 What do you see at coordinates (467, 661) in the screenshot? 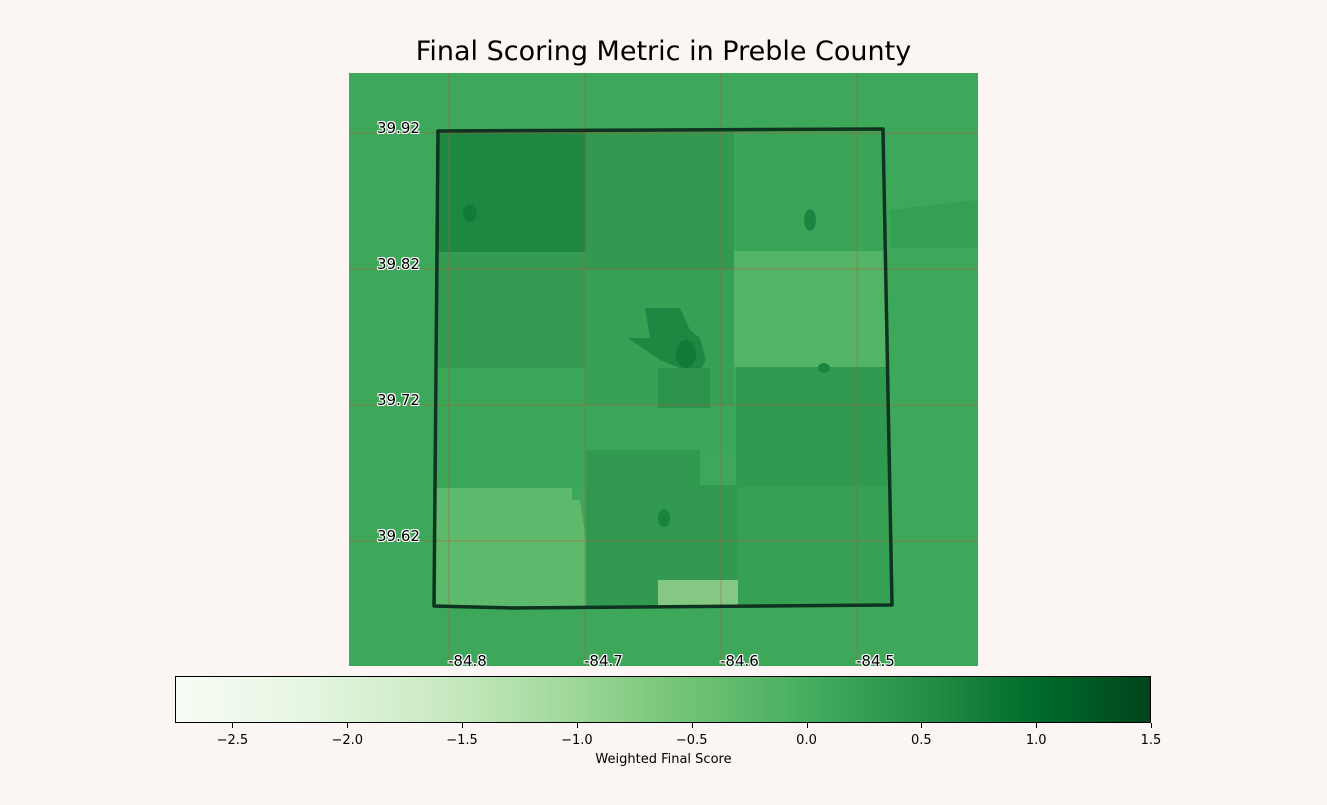
I see `lon-tick-label: -84.8` at bounding box center [467, 661].